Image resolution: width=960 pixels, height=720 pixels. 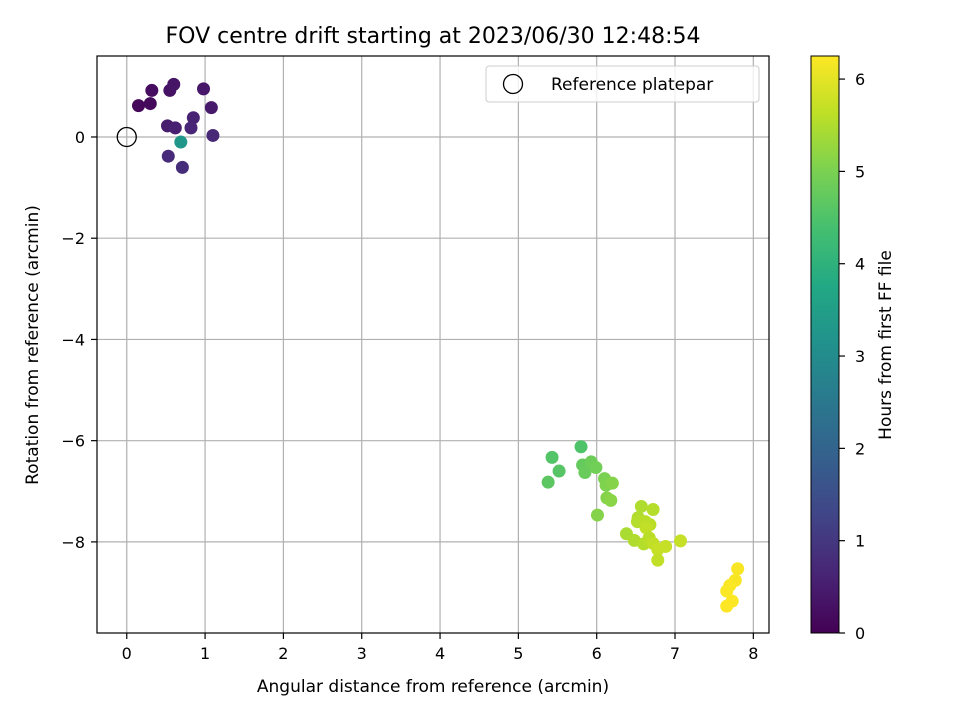 I want to click on legend-reference-marker, so click(x=513, y=84).